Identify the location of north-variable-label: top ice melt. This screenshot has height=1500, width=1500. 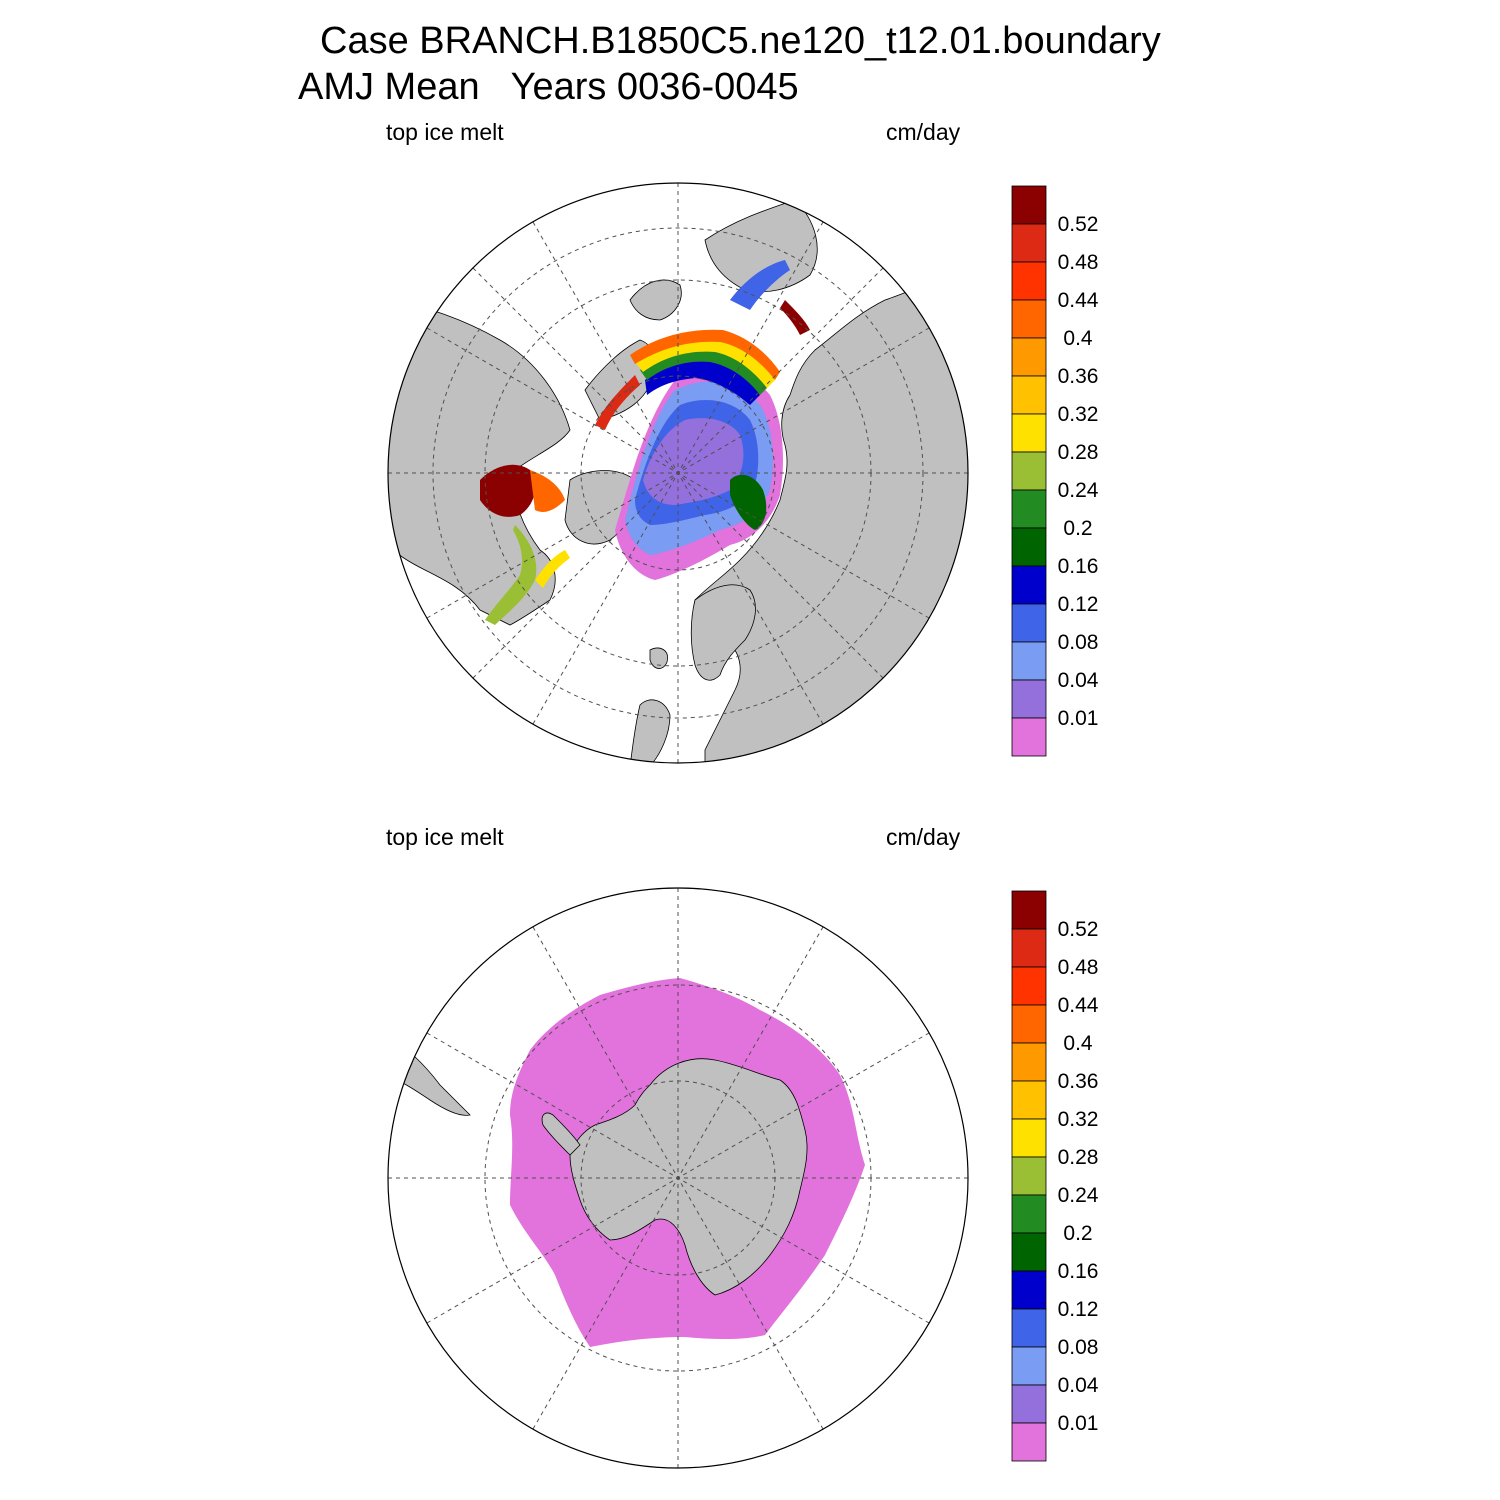
(445, 132).